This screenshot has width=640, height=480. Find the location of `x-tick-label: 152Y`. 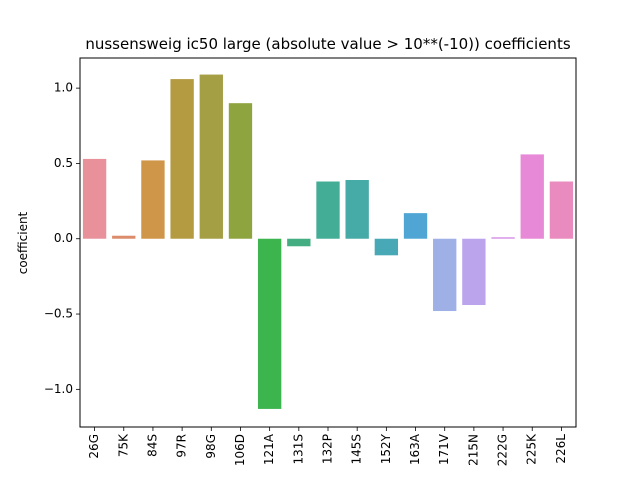

x-tick-label: 152Y is located at coordinates (386, 448).